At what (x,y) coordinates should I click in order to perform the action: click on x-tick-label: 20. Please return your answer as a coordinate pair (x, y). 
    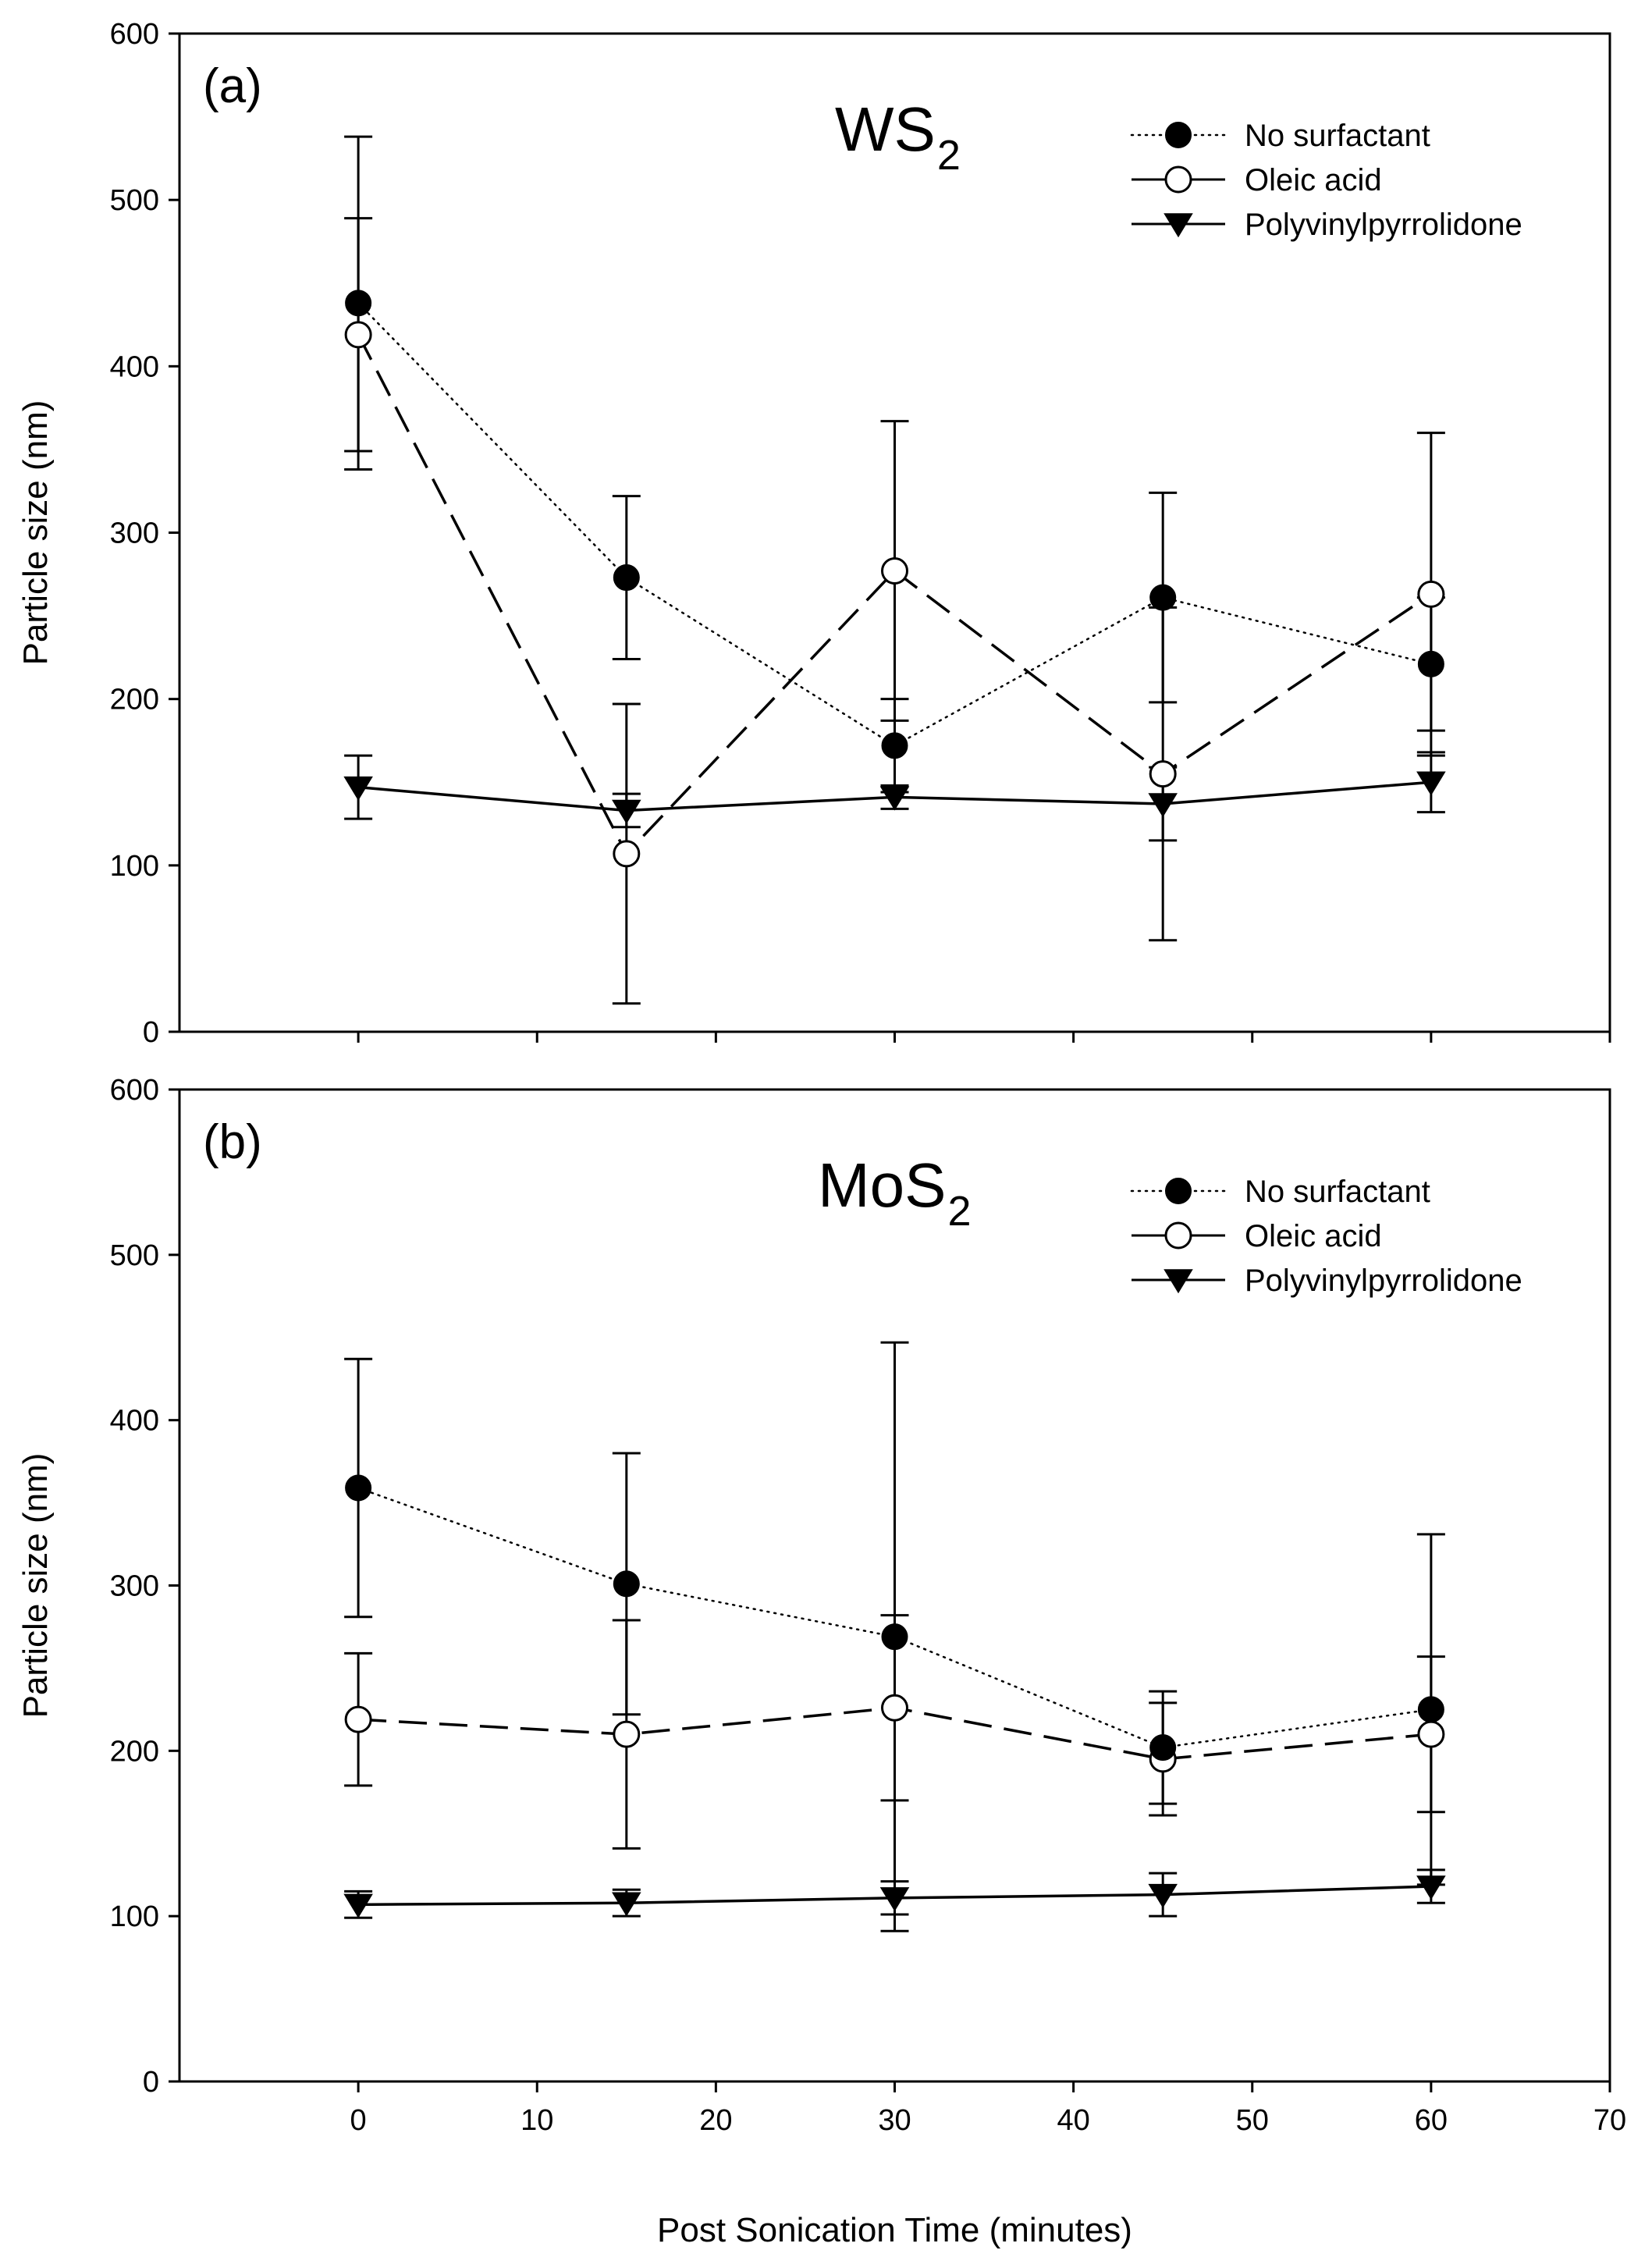
    Looking at the image, I should click on (716, 2120).